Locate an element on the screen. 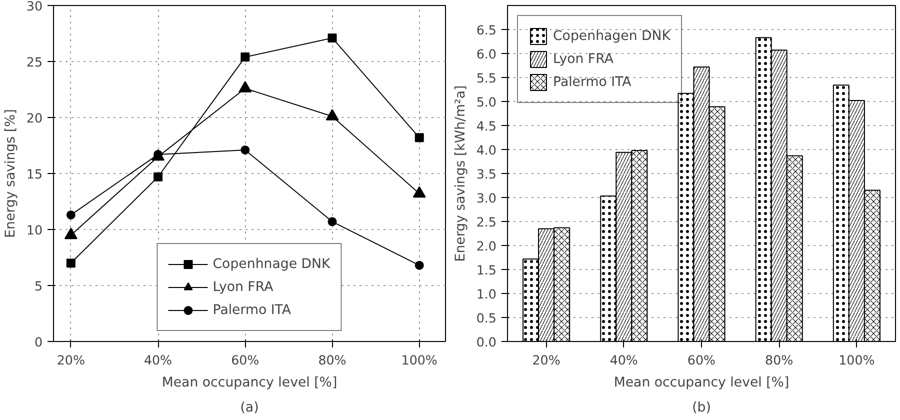 Image resolution: width=900 pixels, height=420 pixels. y-tick-label: 6.5 is located at coordinates (486, 30).